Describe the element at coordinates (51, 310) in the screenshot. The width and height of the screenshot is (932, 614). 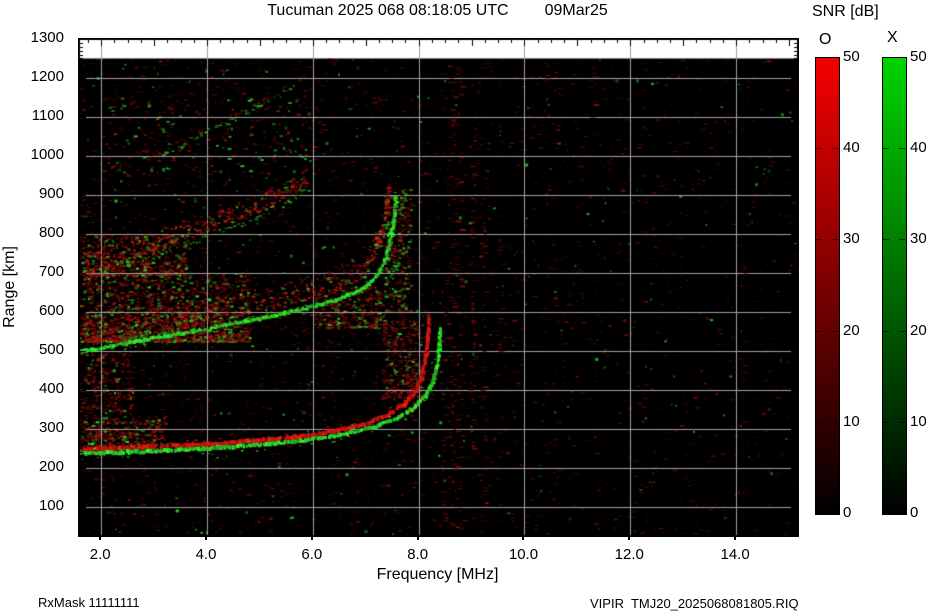
I see `y-tick-label: 600` at that location.